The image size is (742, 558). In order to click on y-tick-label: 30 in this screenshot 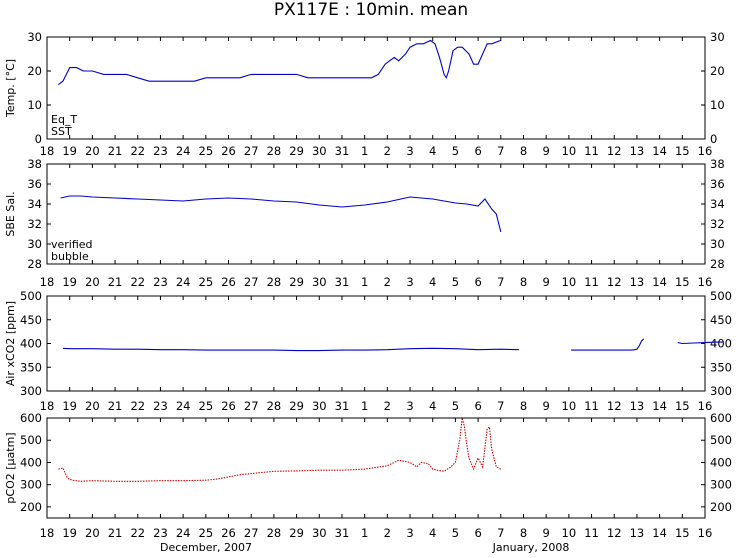, I will do `click(34, 244)`.